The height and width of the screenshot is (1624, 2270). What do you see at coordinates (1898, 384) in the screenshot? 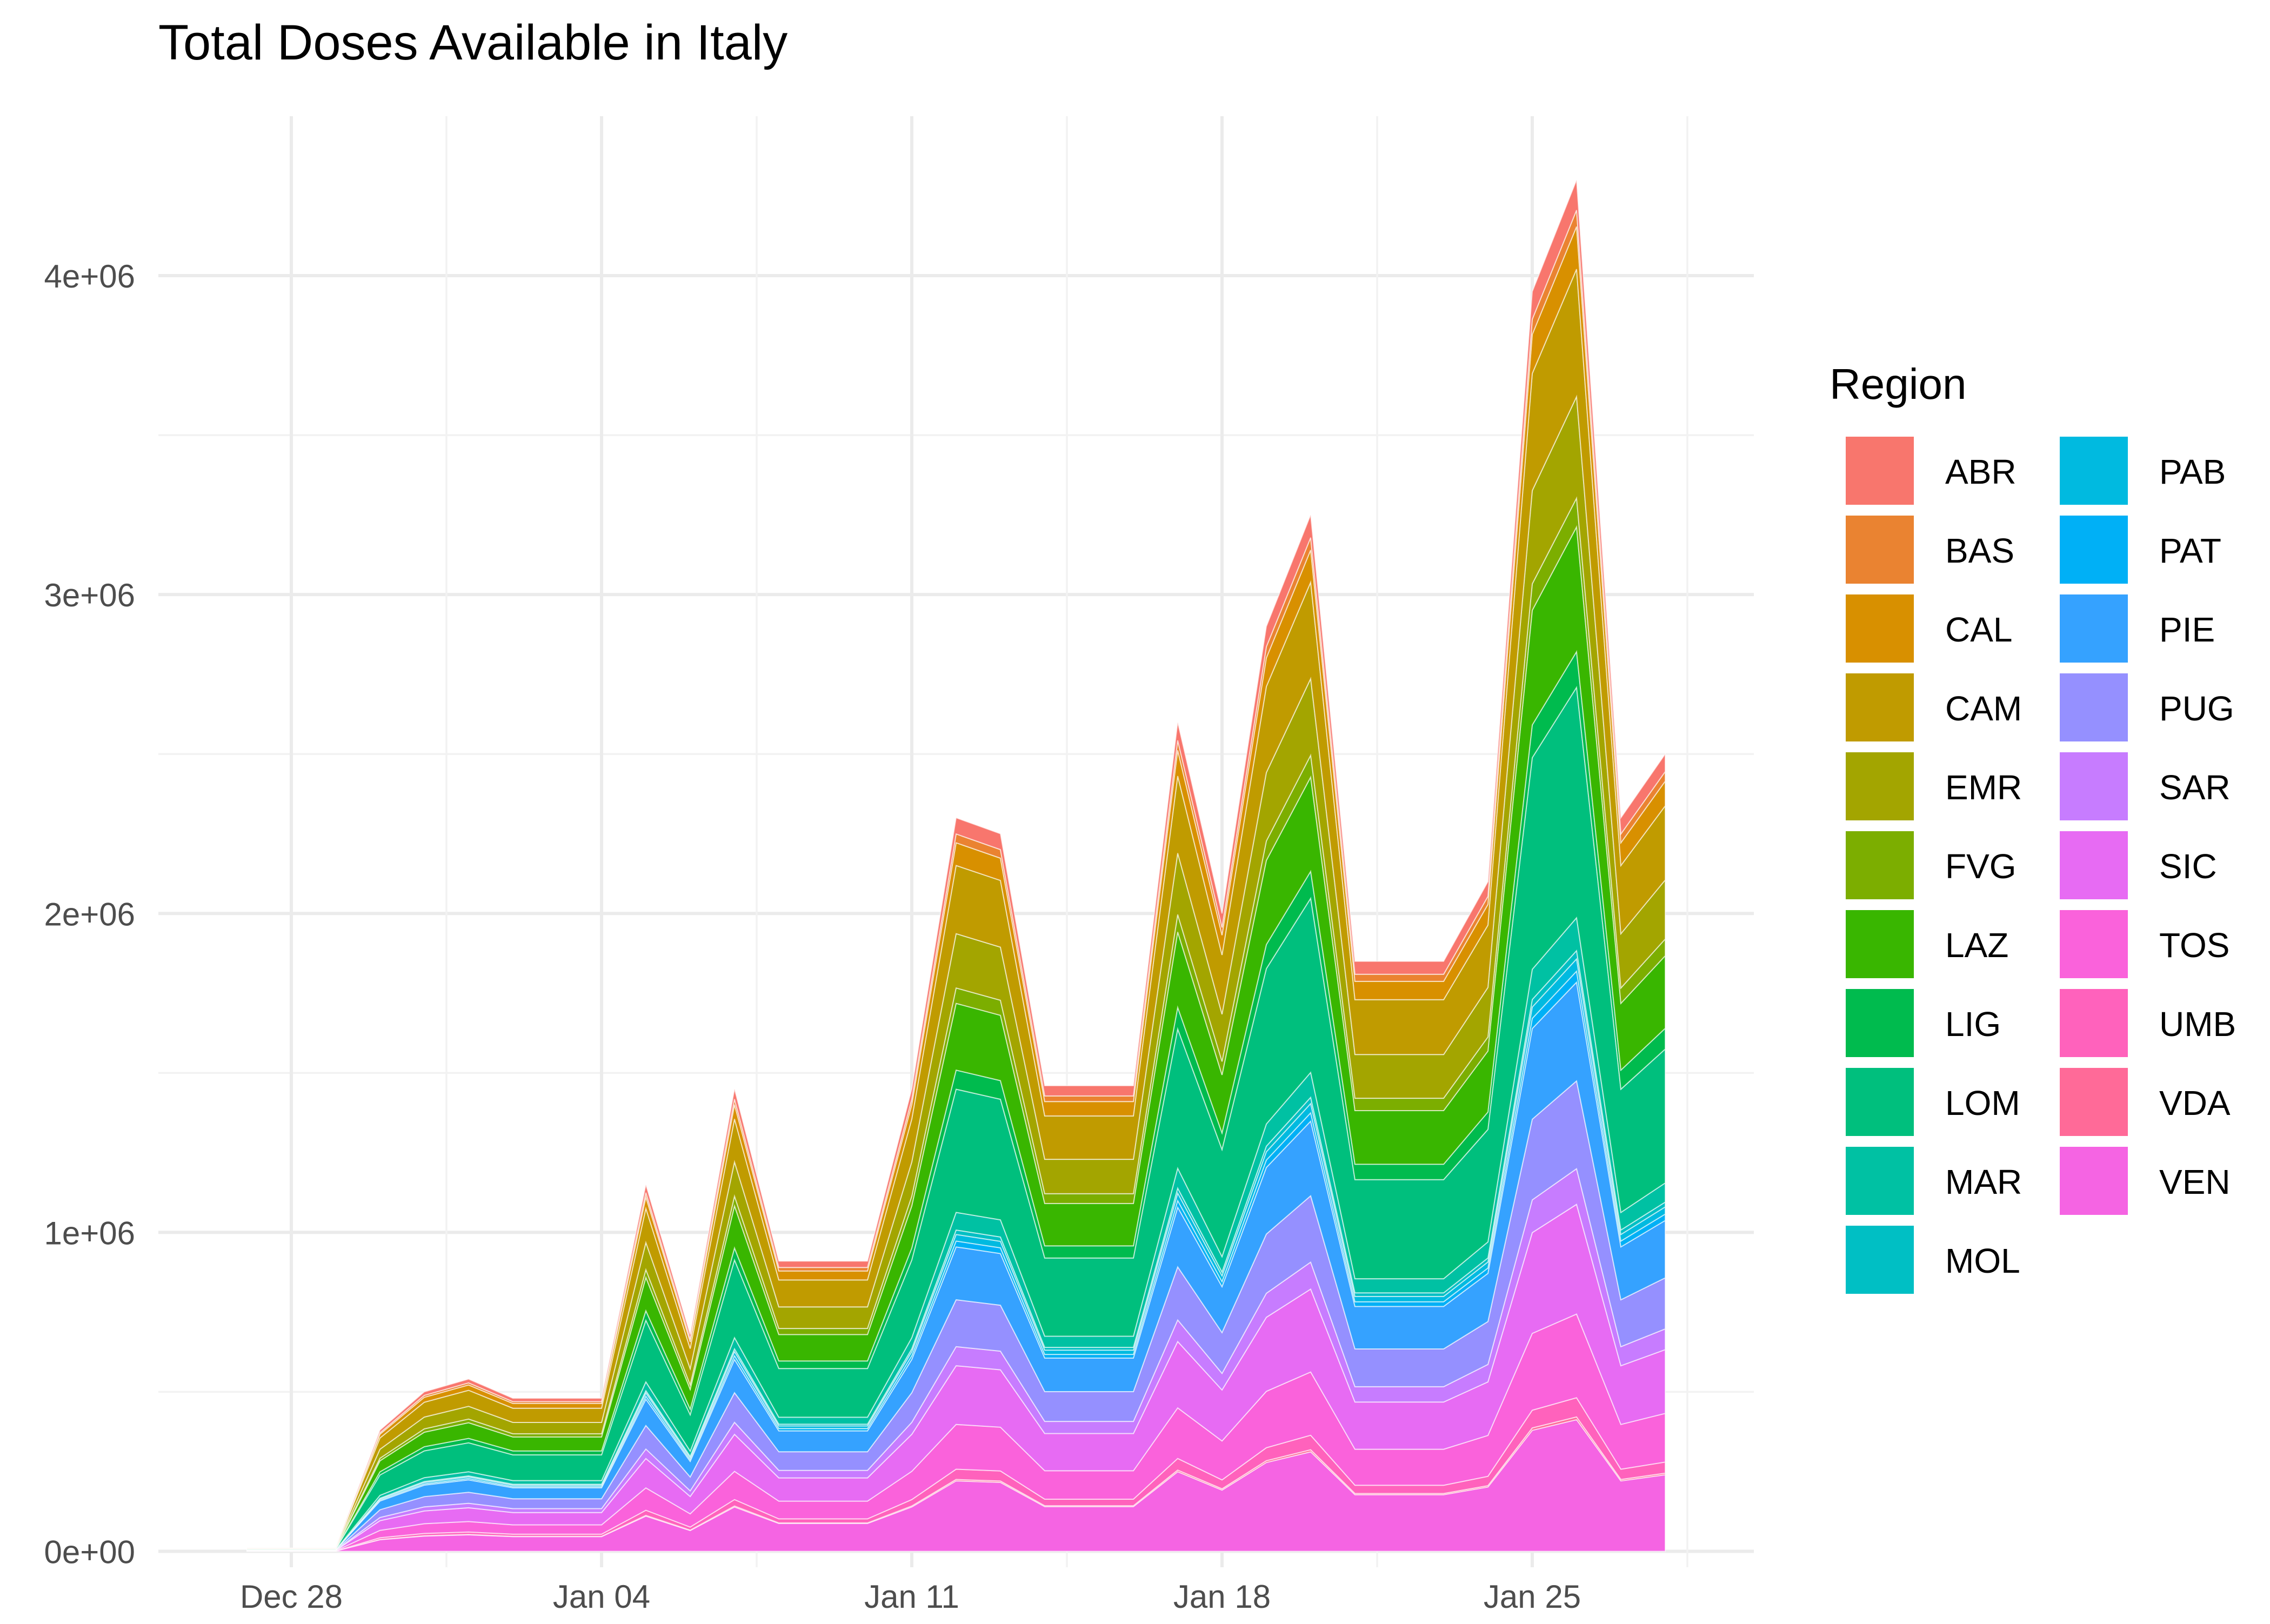
I see `legend-title: Region` at bounding box center [1898, 384].